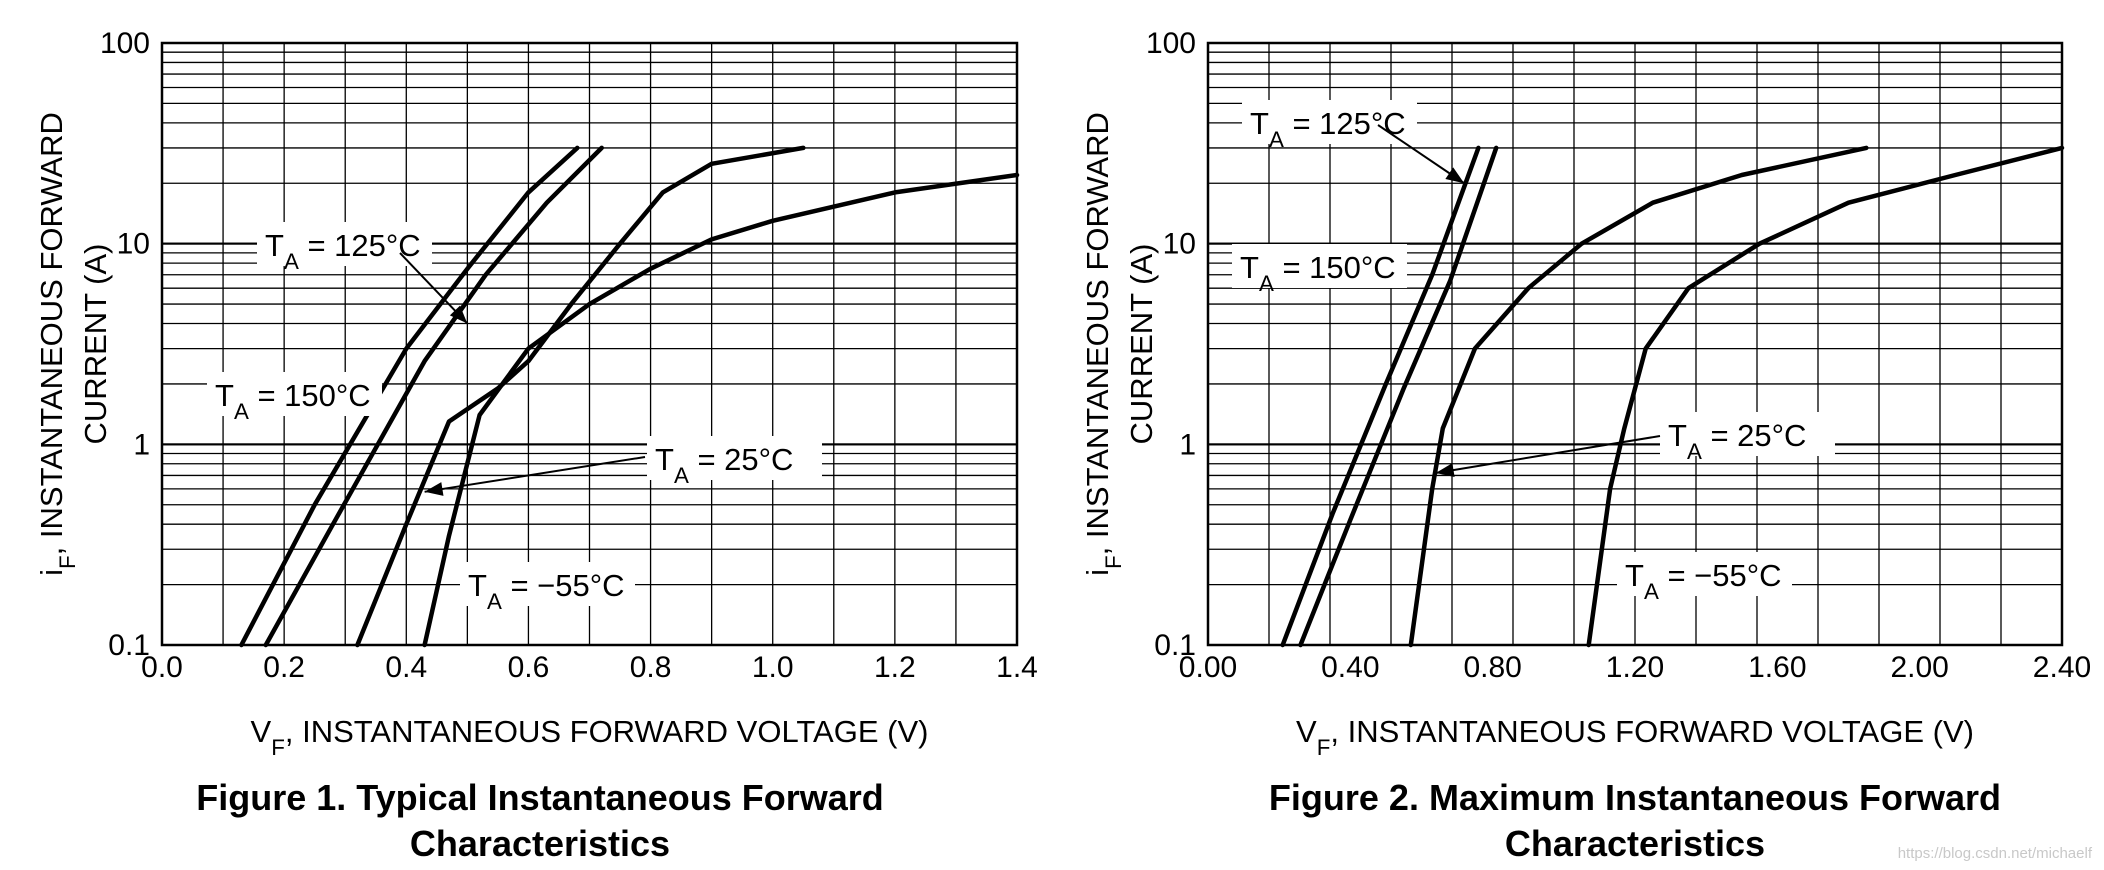  I want to click on x-tick-label: 0.0, so click(162, 667).